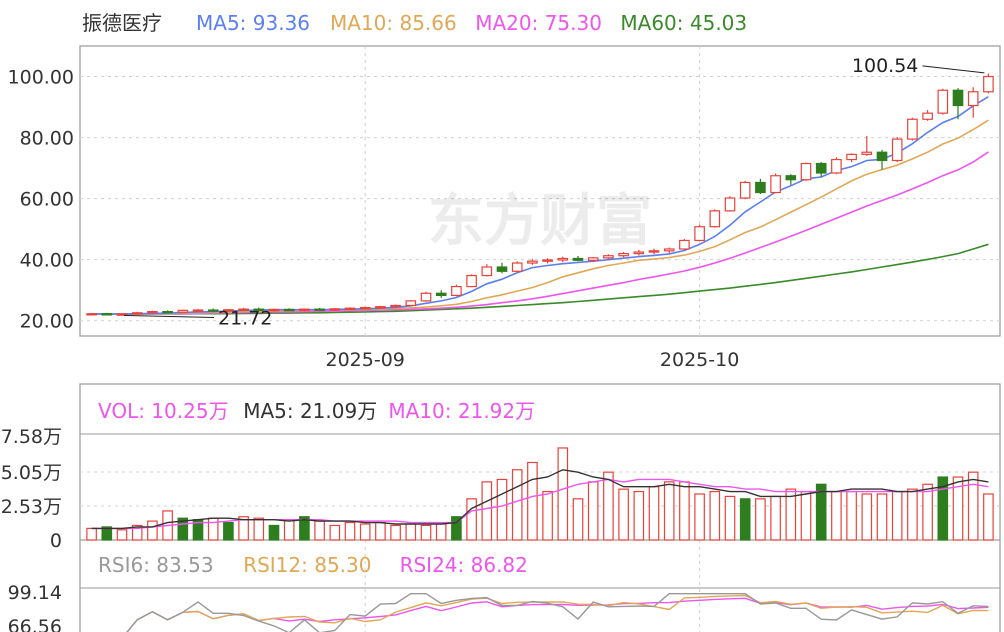 This screenshot has width=1004, height=632. I want to click on rsi6-line, so click(557, 612).